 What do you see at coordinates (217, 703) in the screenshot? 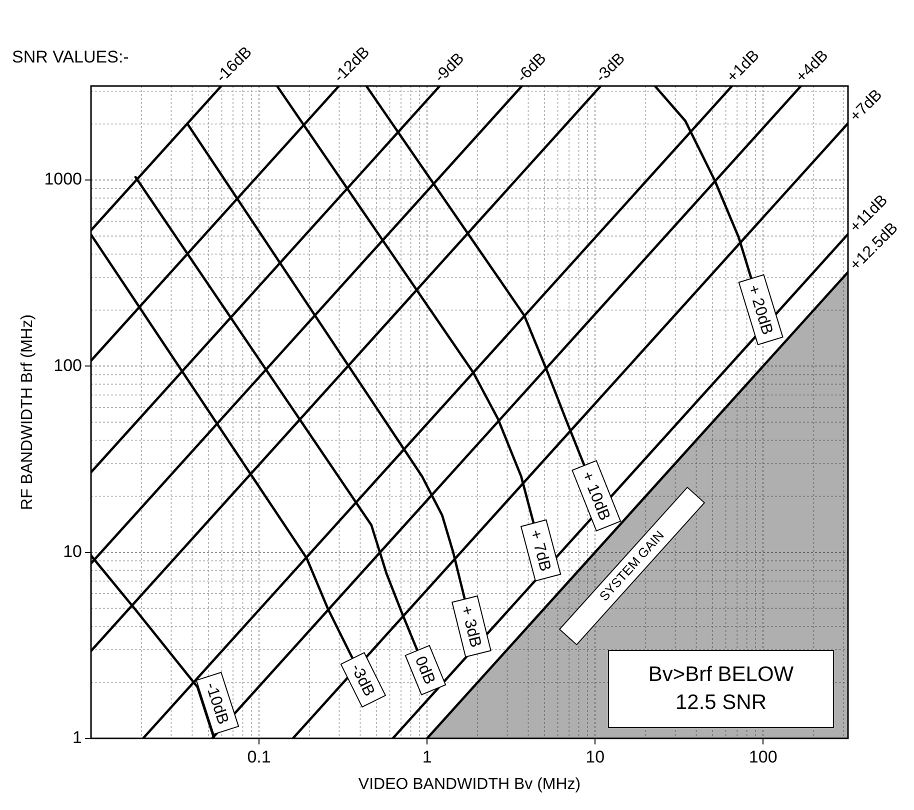
I see `text: -10dB` at bounding box center [217, 703].